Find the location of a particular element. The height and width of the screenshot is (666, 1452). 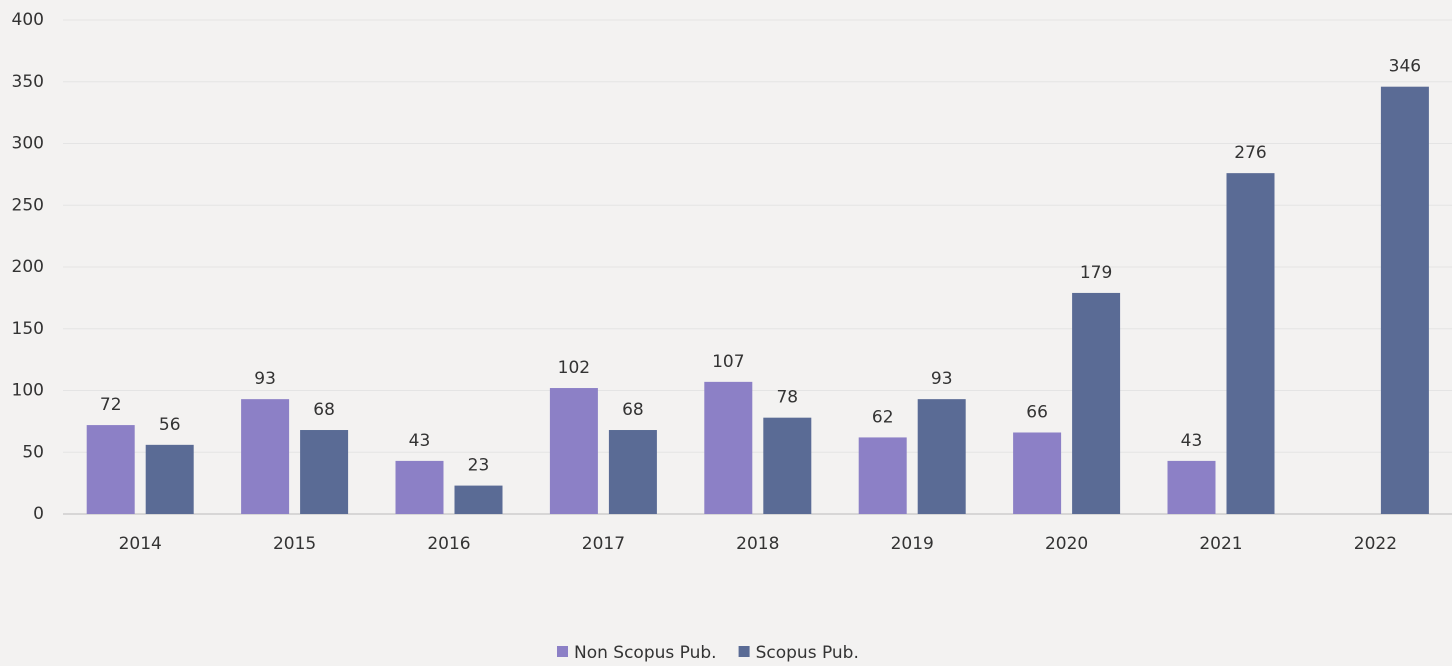

x-tick-label: 2020 is located at coordinates (1066, 544).